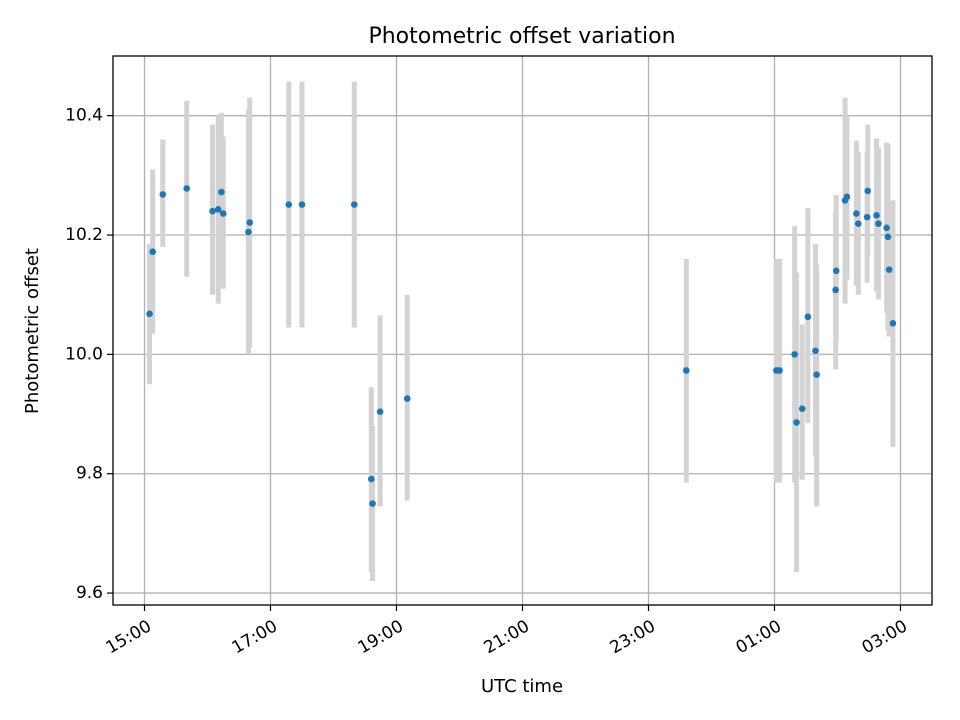 The image size is (960, 720). Describe the element at coordinates (885, 637) in the screenshot. I see `x-tick-label: 03:00` at that location.